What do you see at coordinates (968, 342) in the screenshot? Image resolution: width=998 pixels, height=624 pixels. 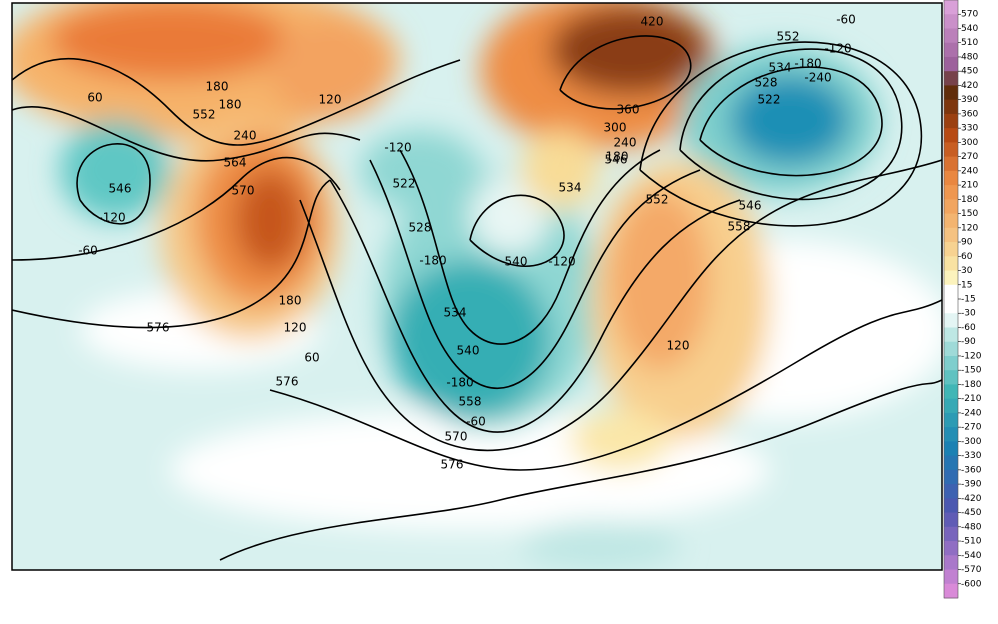 I see `colorbar-label: -90` at bounding box center [968, 342].